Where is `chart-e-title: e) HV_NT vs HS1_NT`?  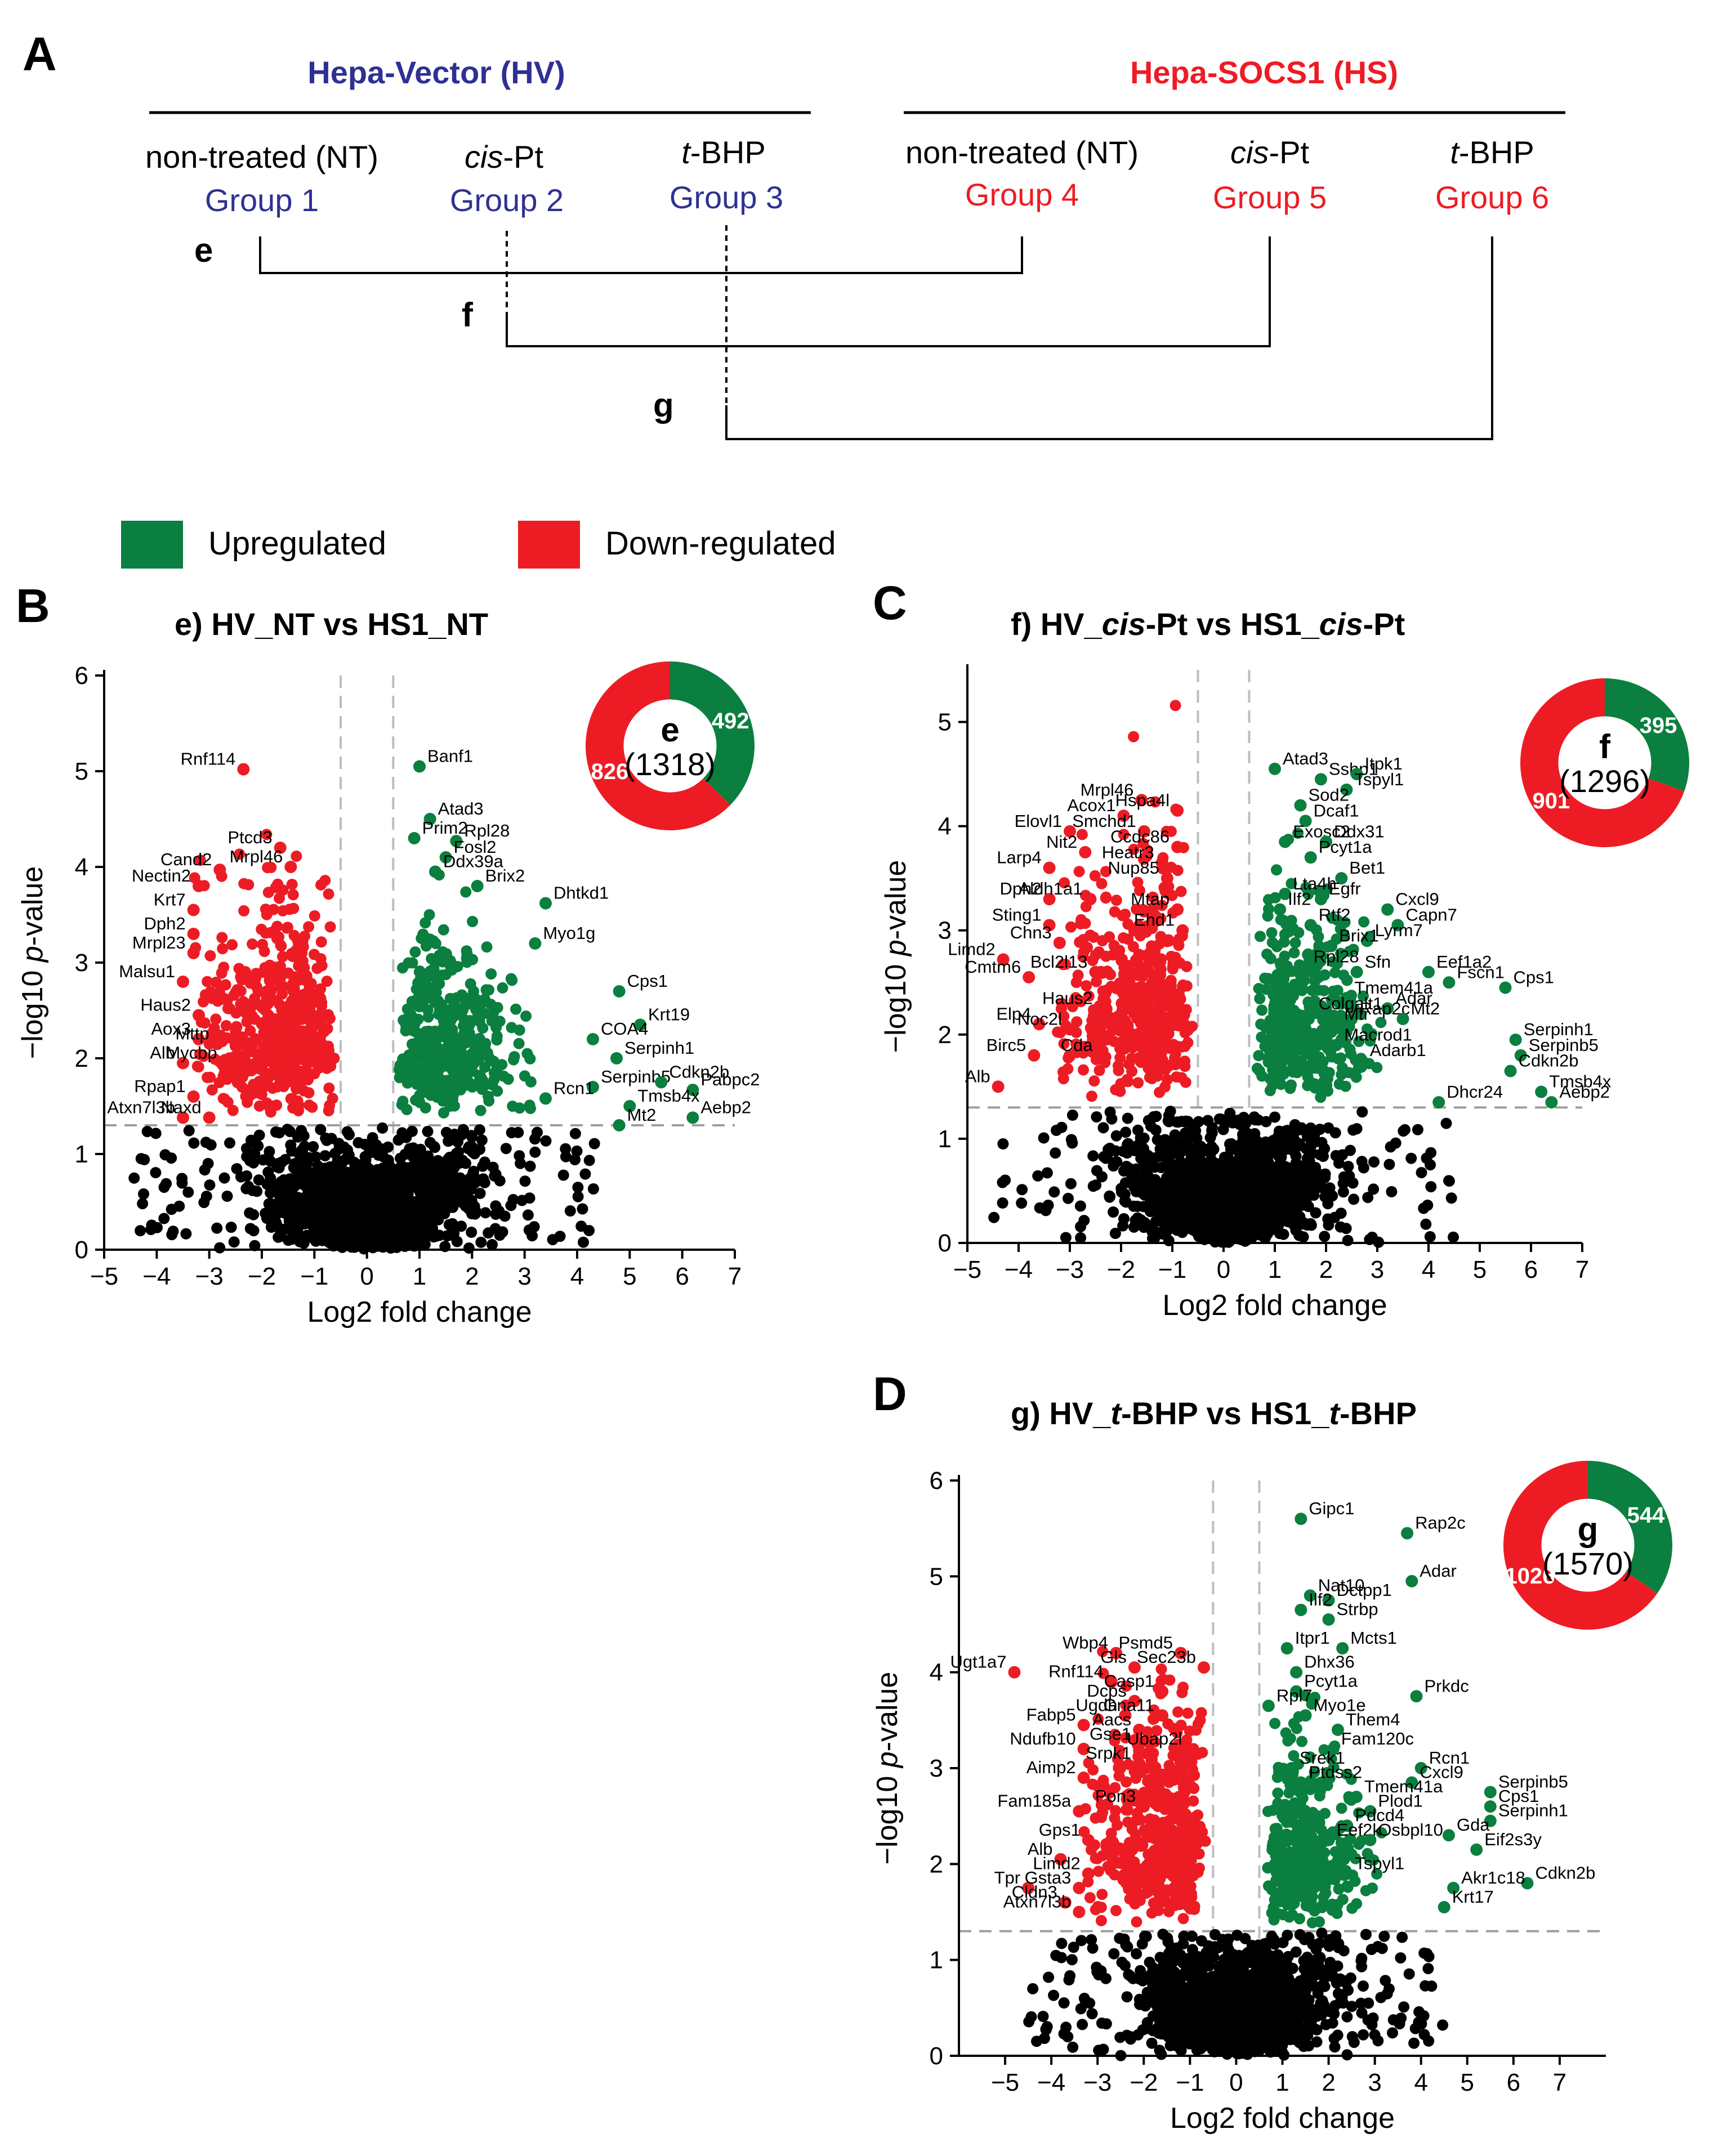
chart-e-title: e) HV_NT vs HS1_NT is located at coordinates (331, 624).